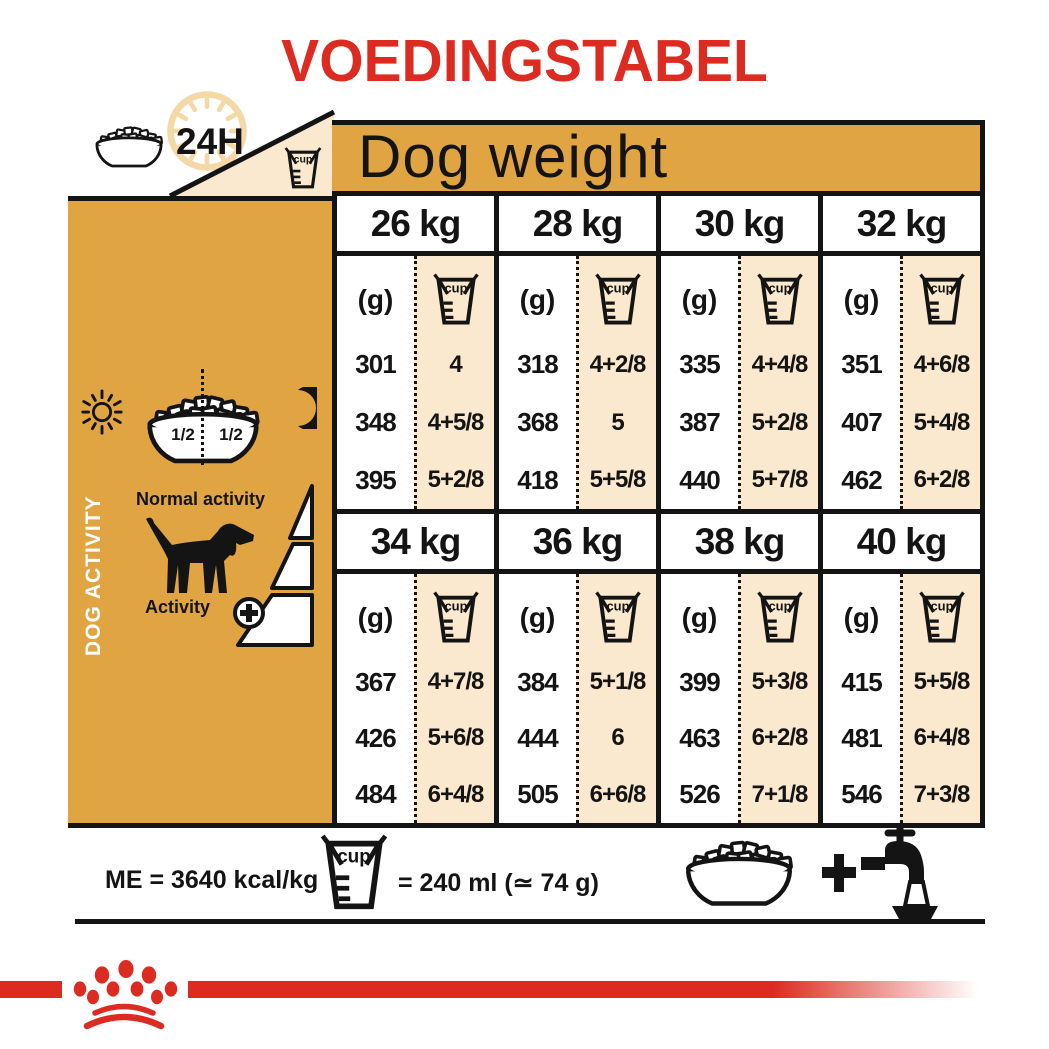 This screenshot has width=1049, height=1049. Describe the element at coordinates (940, 382) in the screenshot. I see `cups-subcolumn: cup 4+6/8 5+4/8 6+2/8` at that location.